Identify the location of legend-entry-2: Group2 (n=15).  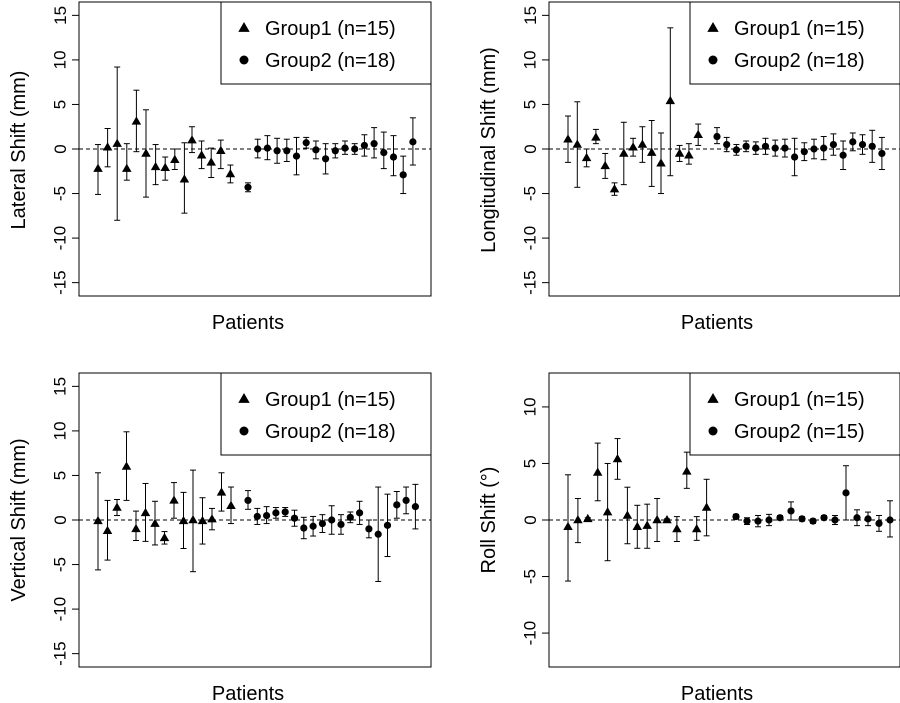
(799, 432).